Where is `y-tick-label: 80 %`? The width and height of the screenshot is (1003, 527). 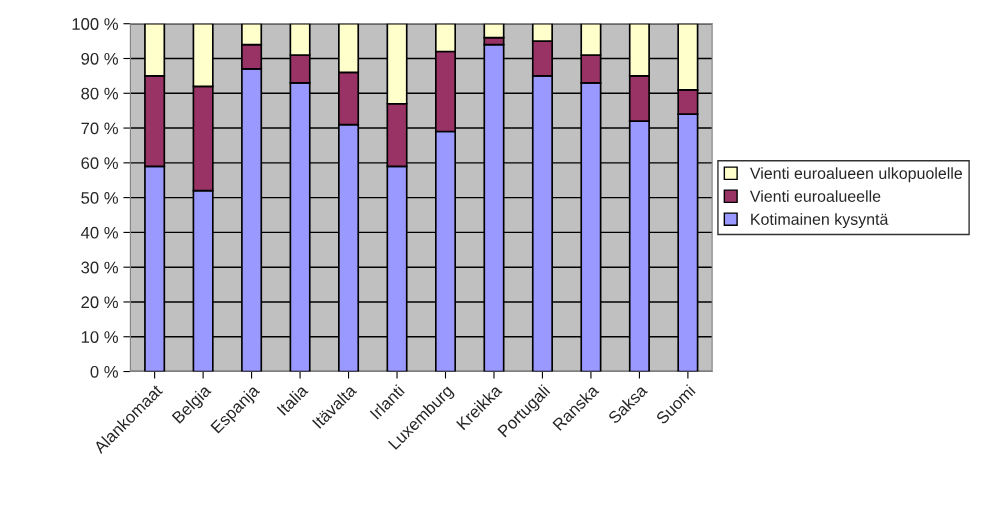
y-tick-label: 80 % is located at coordinates (99, 93).